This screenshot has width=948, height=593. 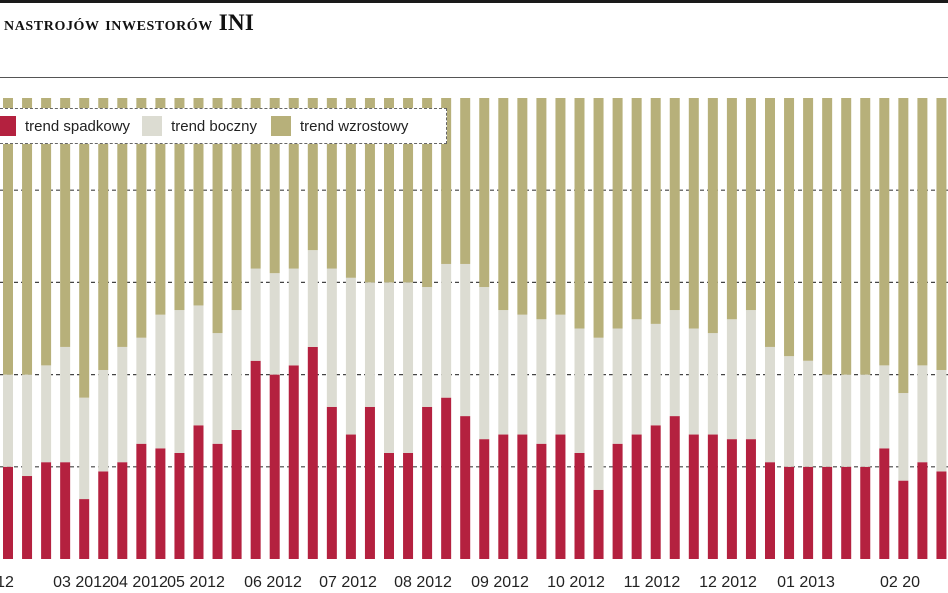 What do you see at coordinates (474, 77) in the screenshot?
I see `title-rule` at bounding box center [474, 77].